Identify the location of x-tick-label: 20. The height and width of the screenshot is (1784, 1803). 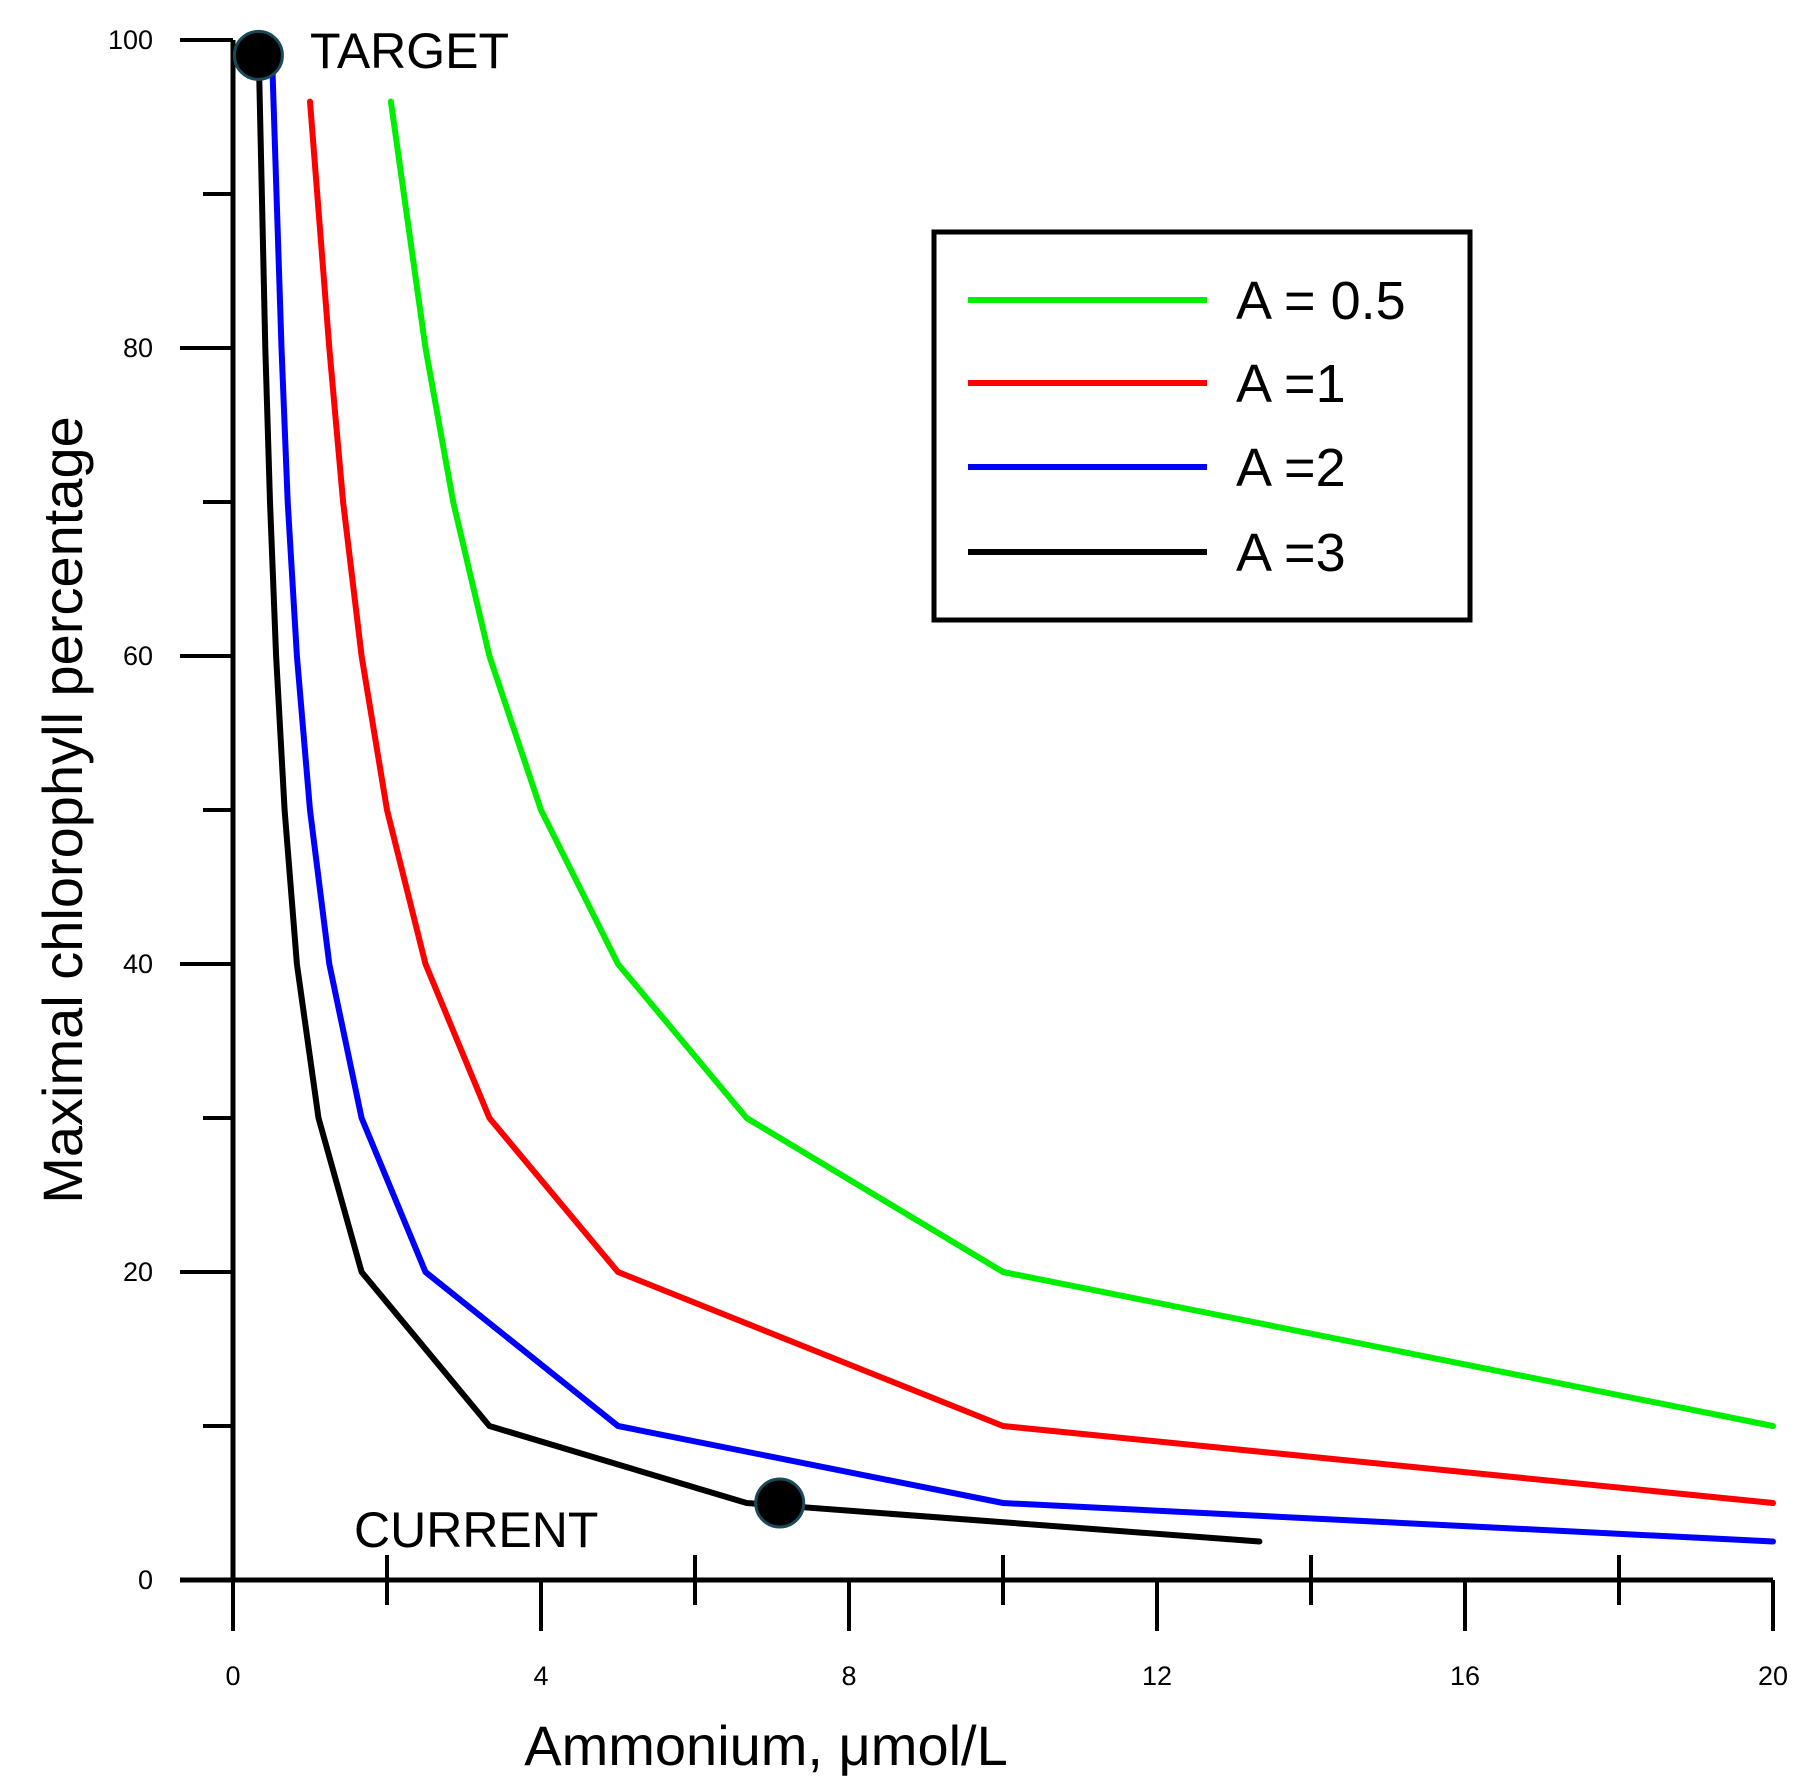
(1773, 1676).